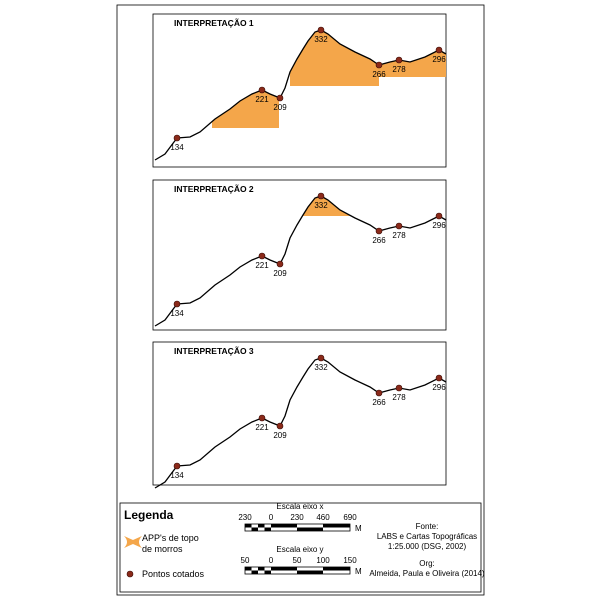  I want to click on panel: INTERPRETAÇÃO 3 134 221 209 332 266 278 296, so click(299, 415).